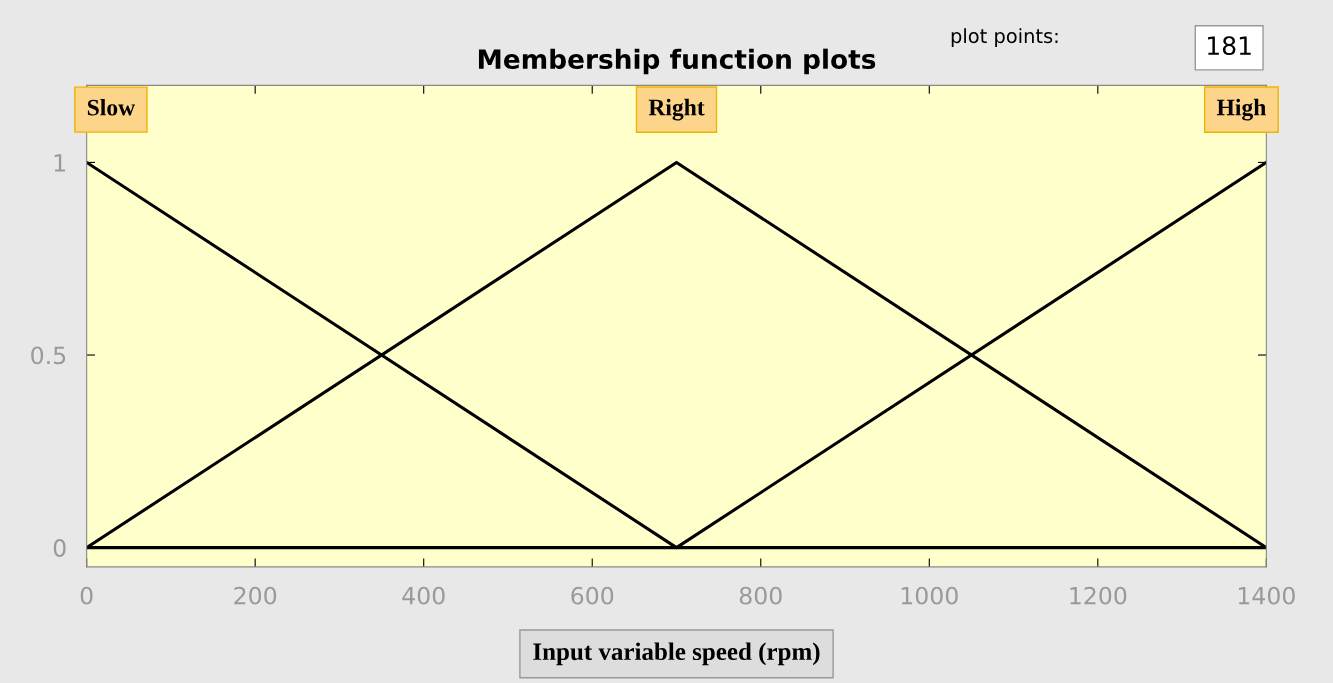  What do you see at coordinates (1241, 109) in the screenshot?
I see `legend-label: High` at bounding box center [1241, 109].